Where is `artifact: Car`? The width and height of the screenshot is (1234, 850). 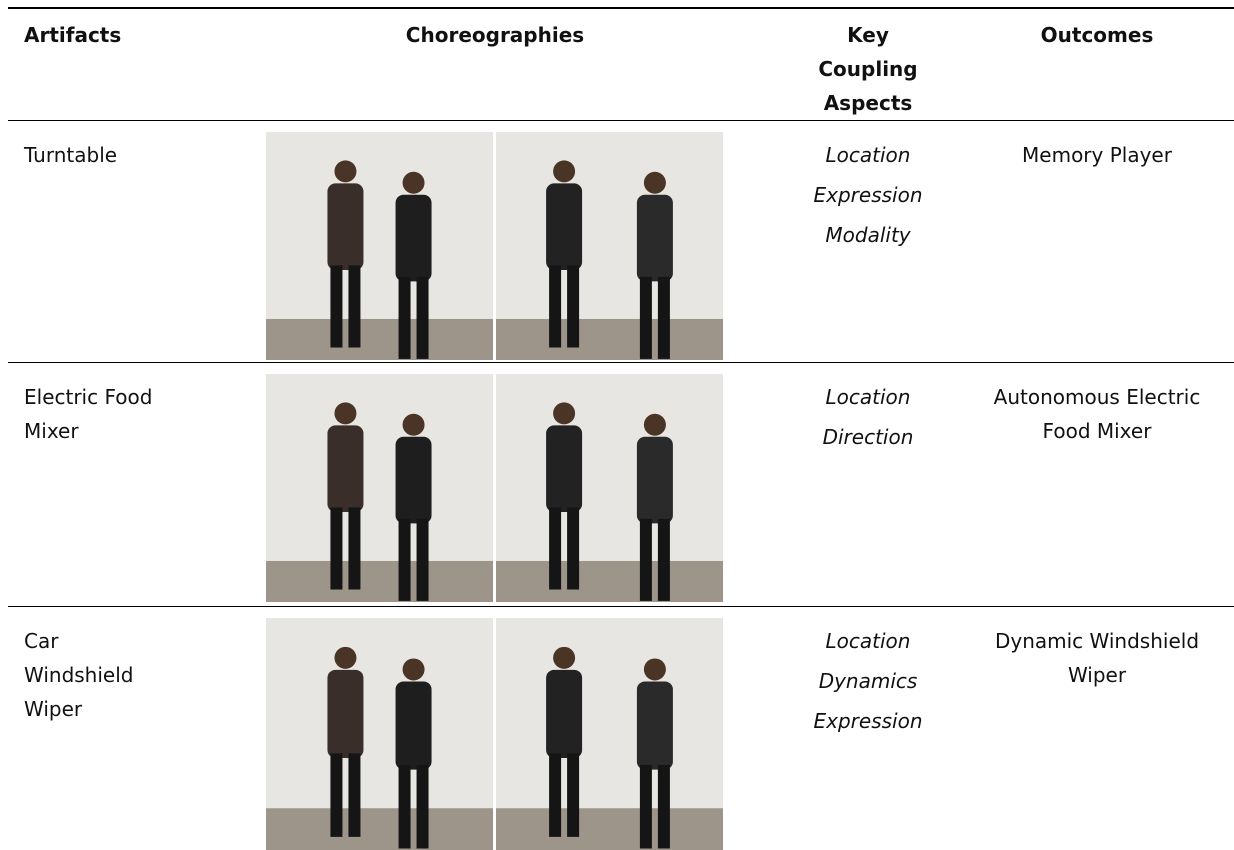 artifact: Car is located at coordinates (41, 641).